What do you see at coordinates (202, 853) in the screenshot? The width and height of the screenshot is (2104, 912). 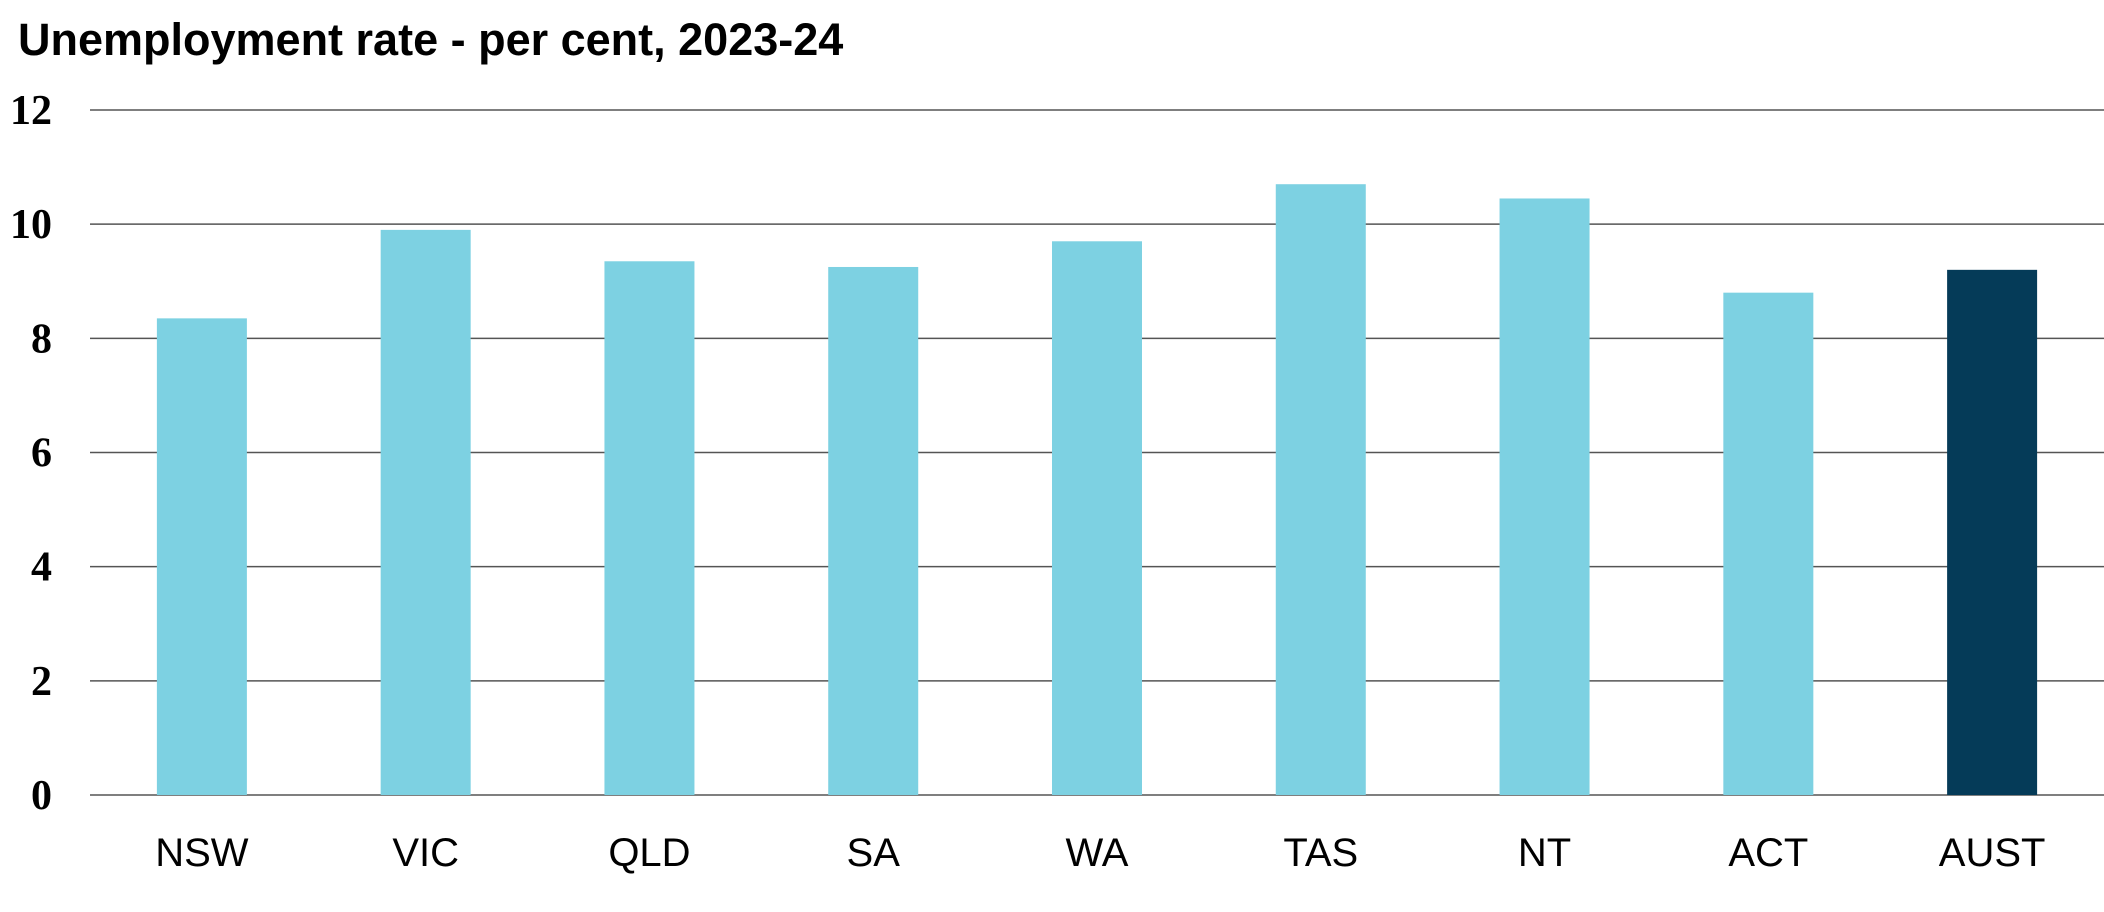 I see `x-tick-label: NSW` at bounding box center [202, 853].